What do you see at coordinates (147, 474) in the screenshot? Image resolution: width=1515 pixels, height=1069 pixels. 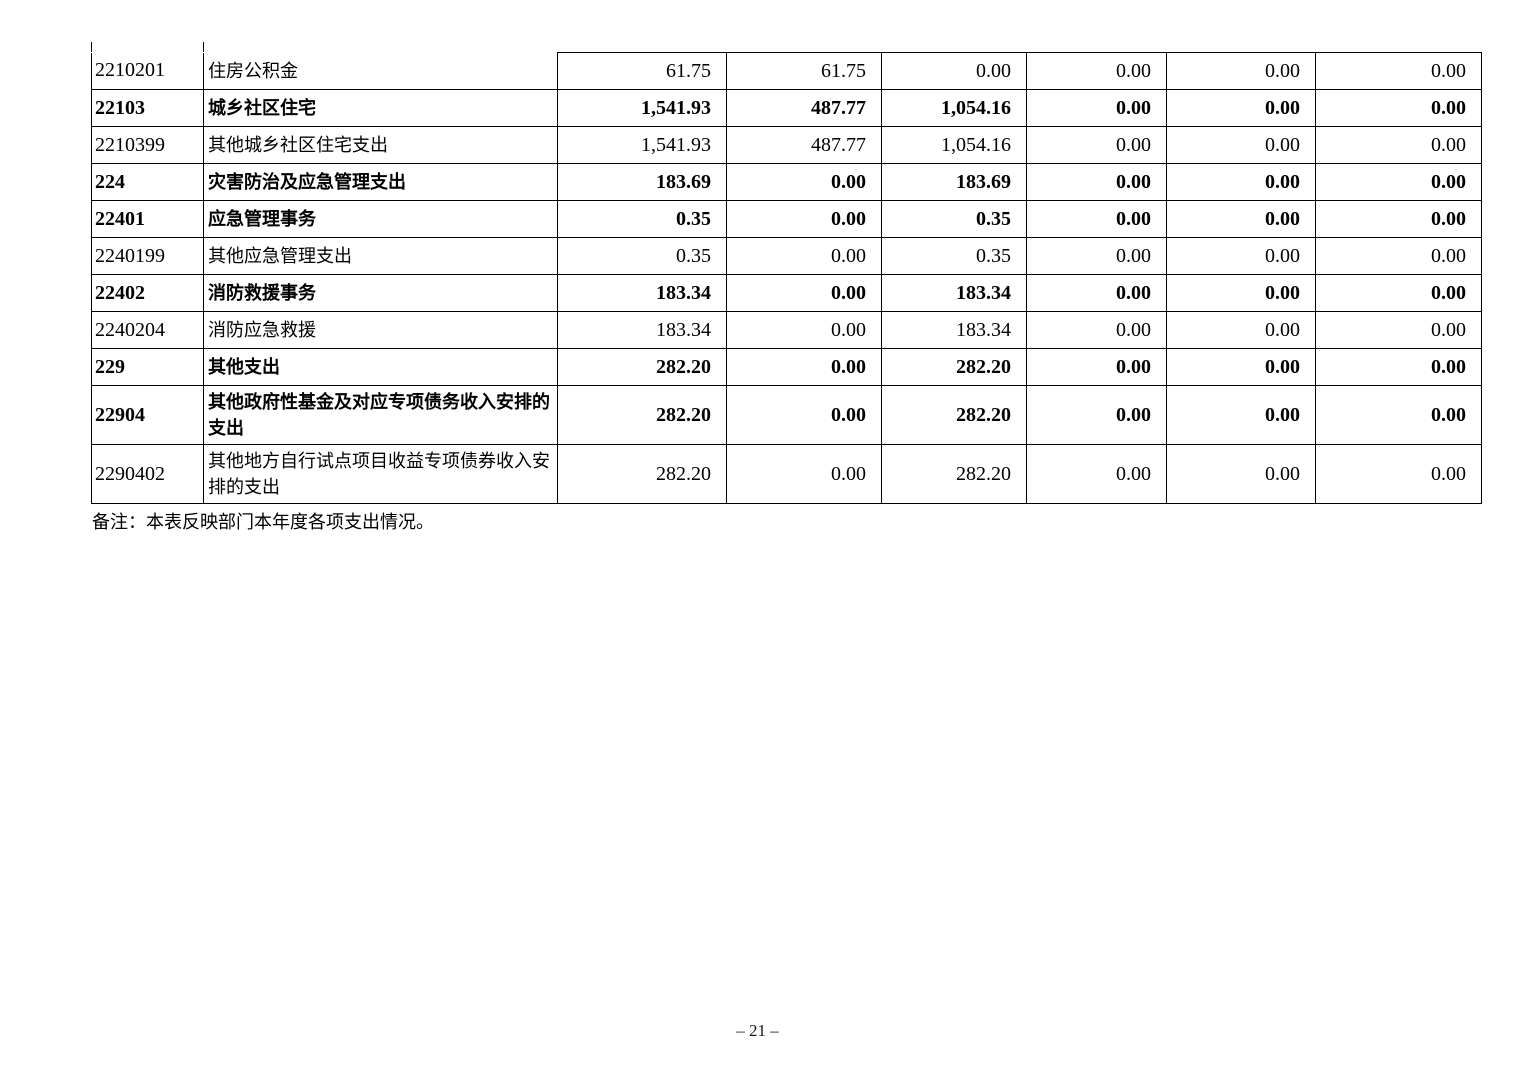 I see `code-cell: 2290402` at bounding box center [147, 474].